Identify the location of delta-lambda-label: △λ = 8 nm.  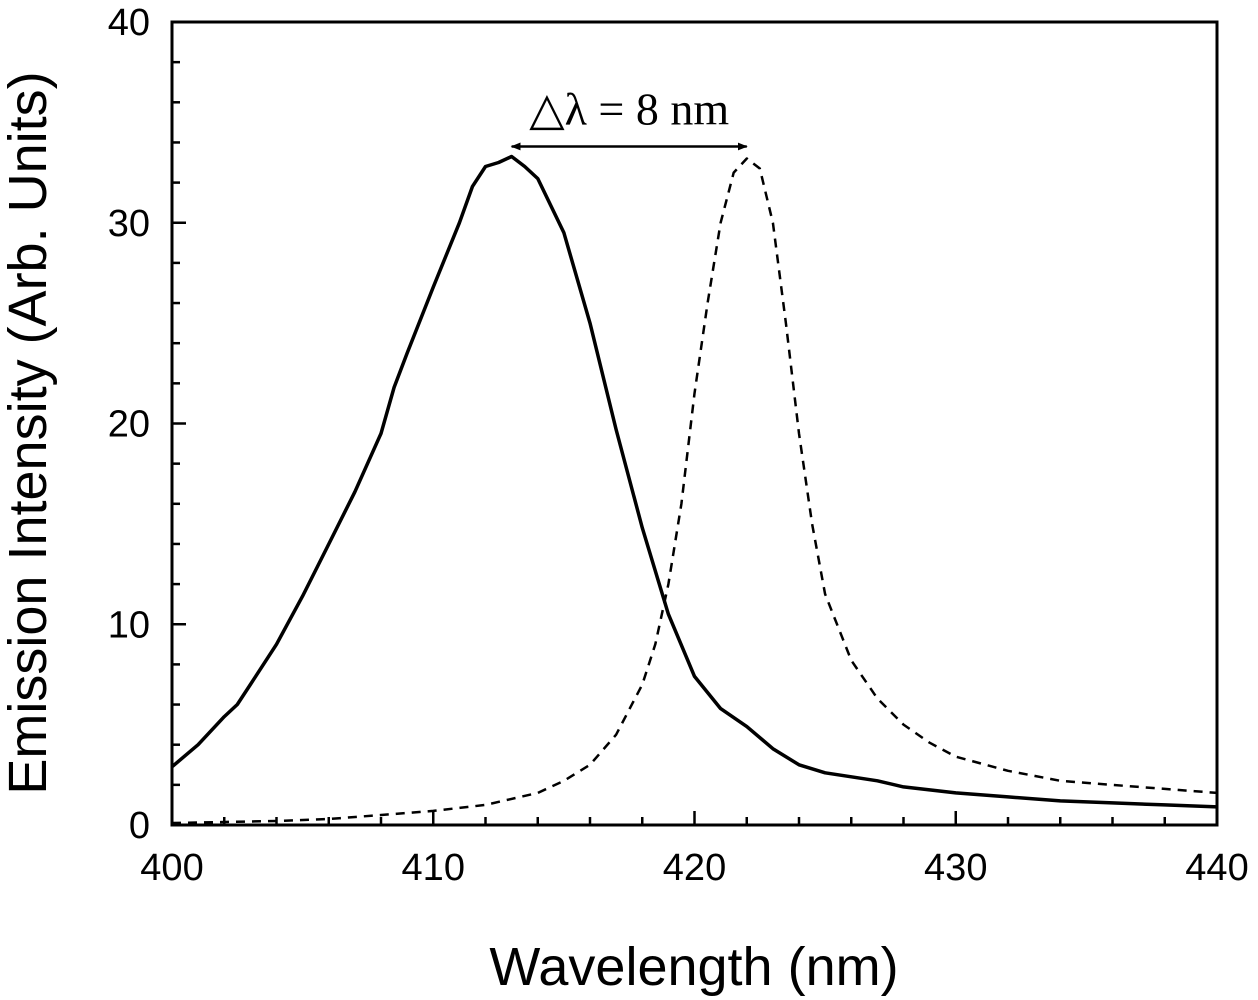
(629, 108).